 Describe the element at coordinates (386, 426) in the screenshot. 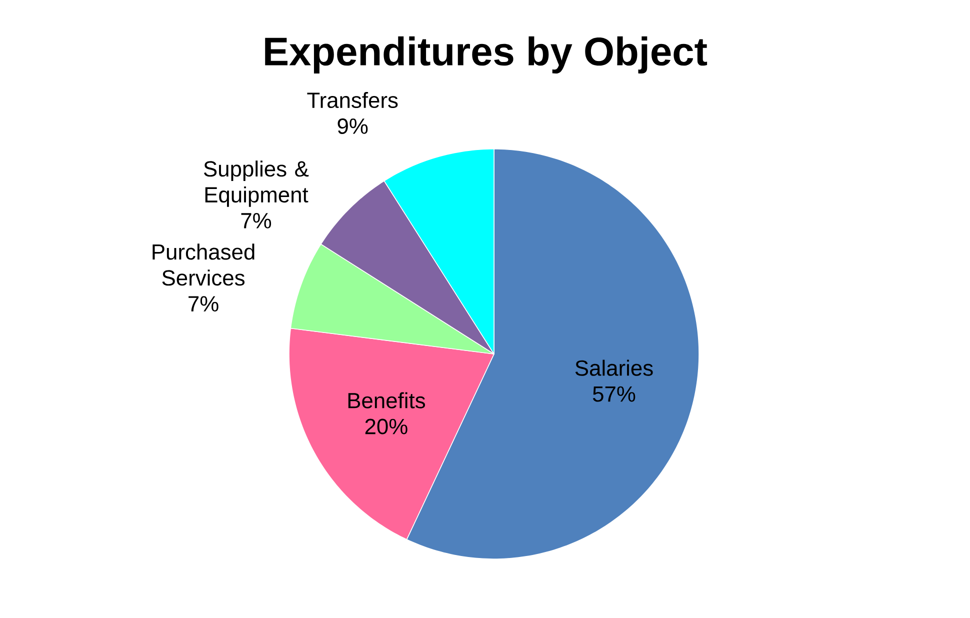

I see `data-label: 20%` at that location.